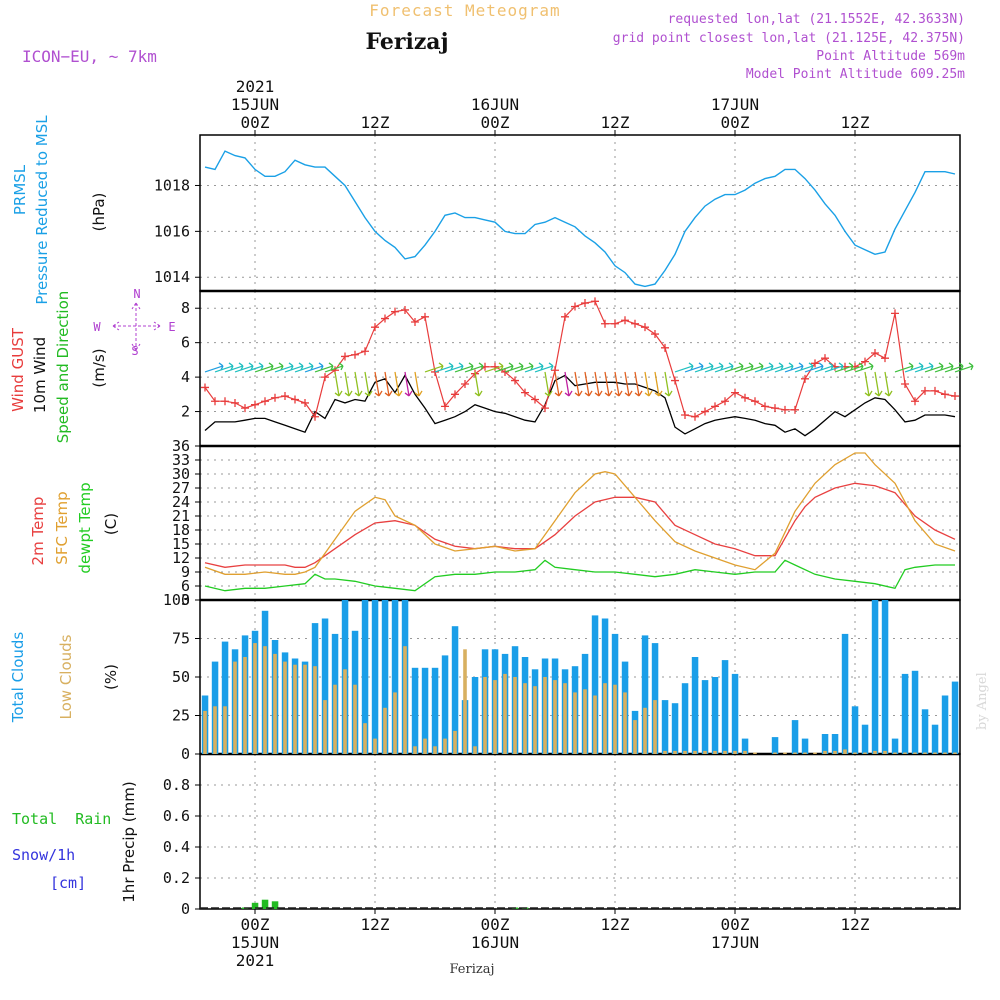 The image size is (1000, 1000). Describe the element at coordinates (129, 841) in the screenshot. I see `precip-axis-label: 1hr Precip (mm)` at that location.